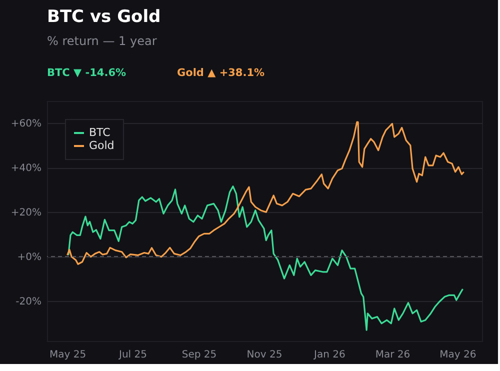  What do you see at coordinates (264, 355) in the screenshot?
I see `x-tick-label: Nov 25` at bounding box center [264, 355].